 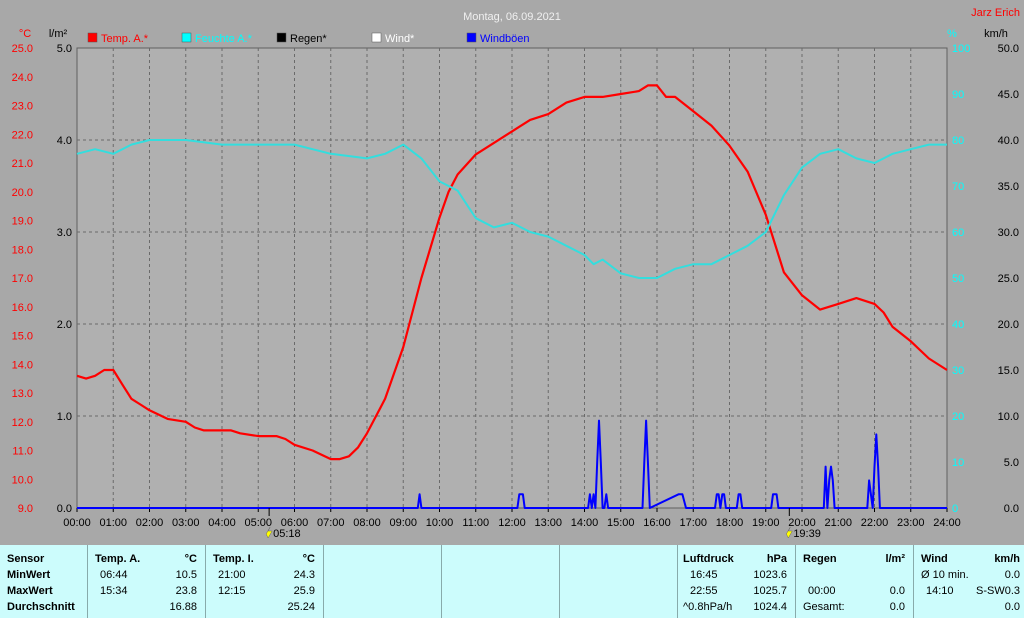 I want to click on pressure-trend-value: 1024.4, so click(x=770, y=607).